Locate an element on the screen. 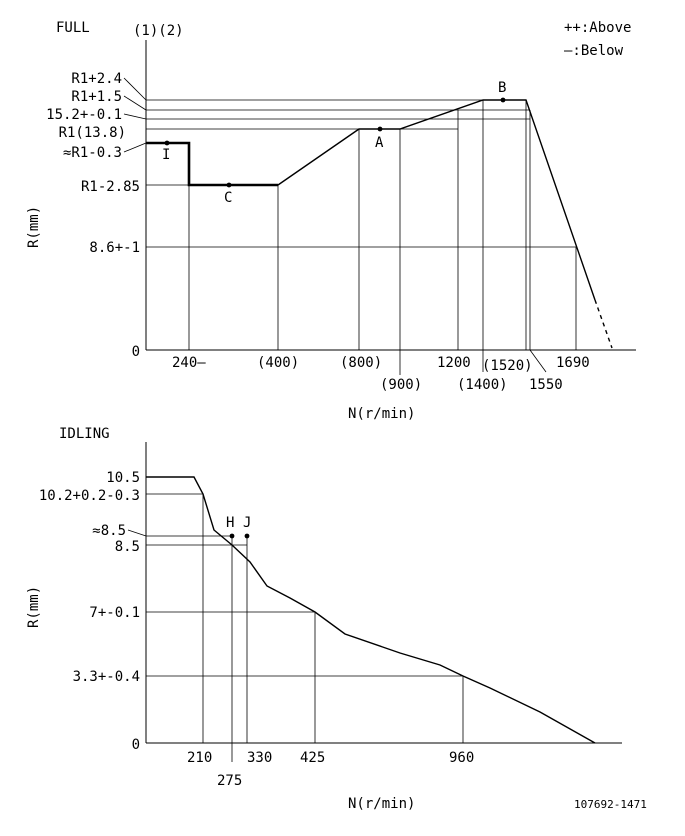 This screenshot has width=685, height=836. full-ytick-label: ≈R1-0.3 is located at coordinates (92, 153).